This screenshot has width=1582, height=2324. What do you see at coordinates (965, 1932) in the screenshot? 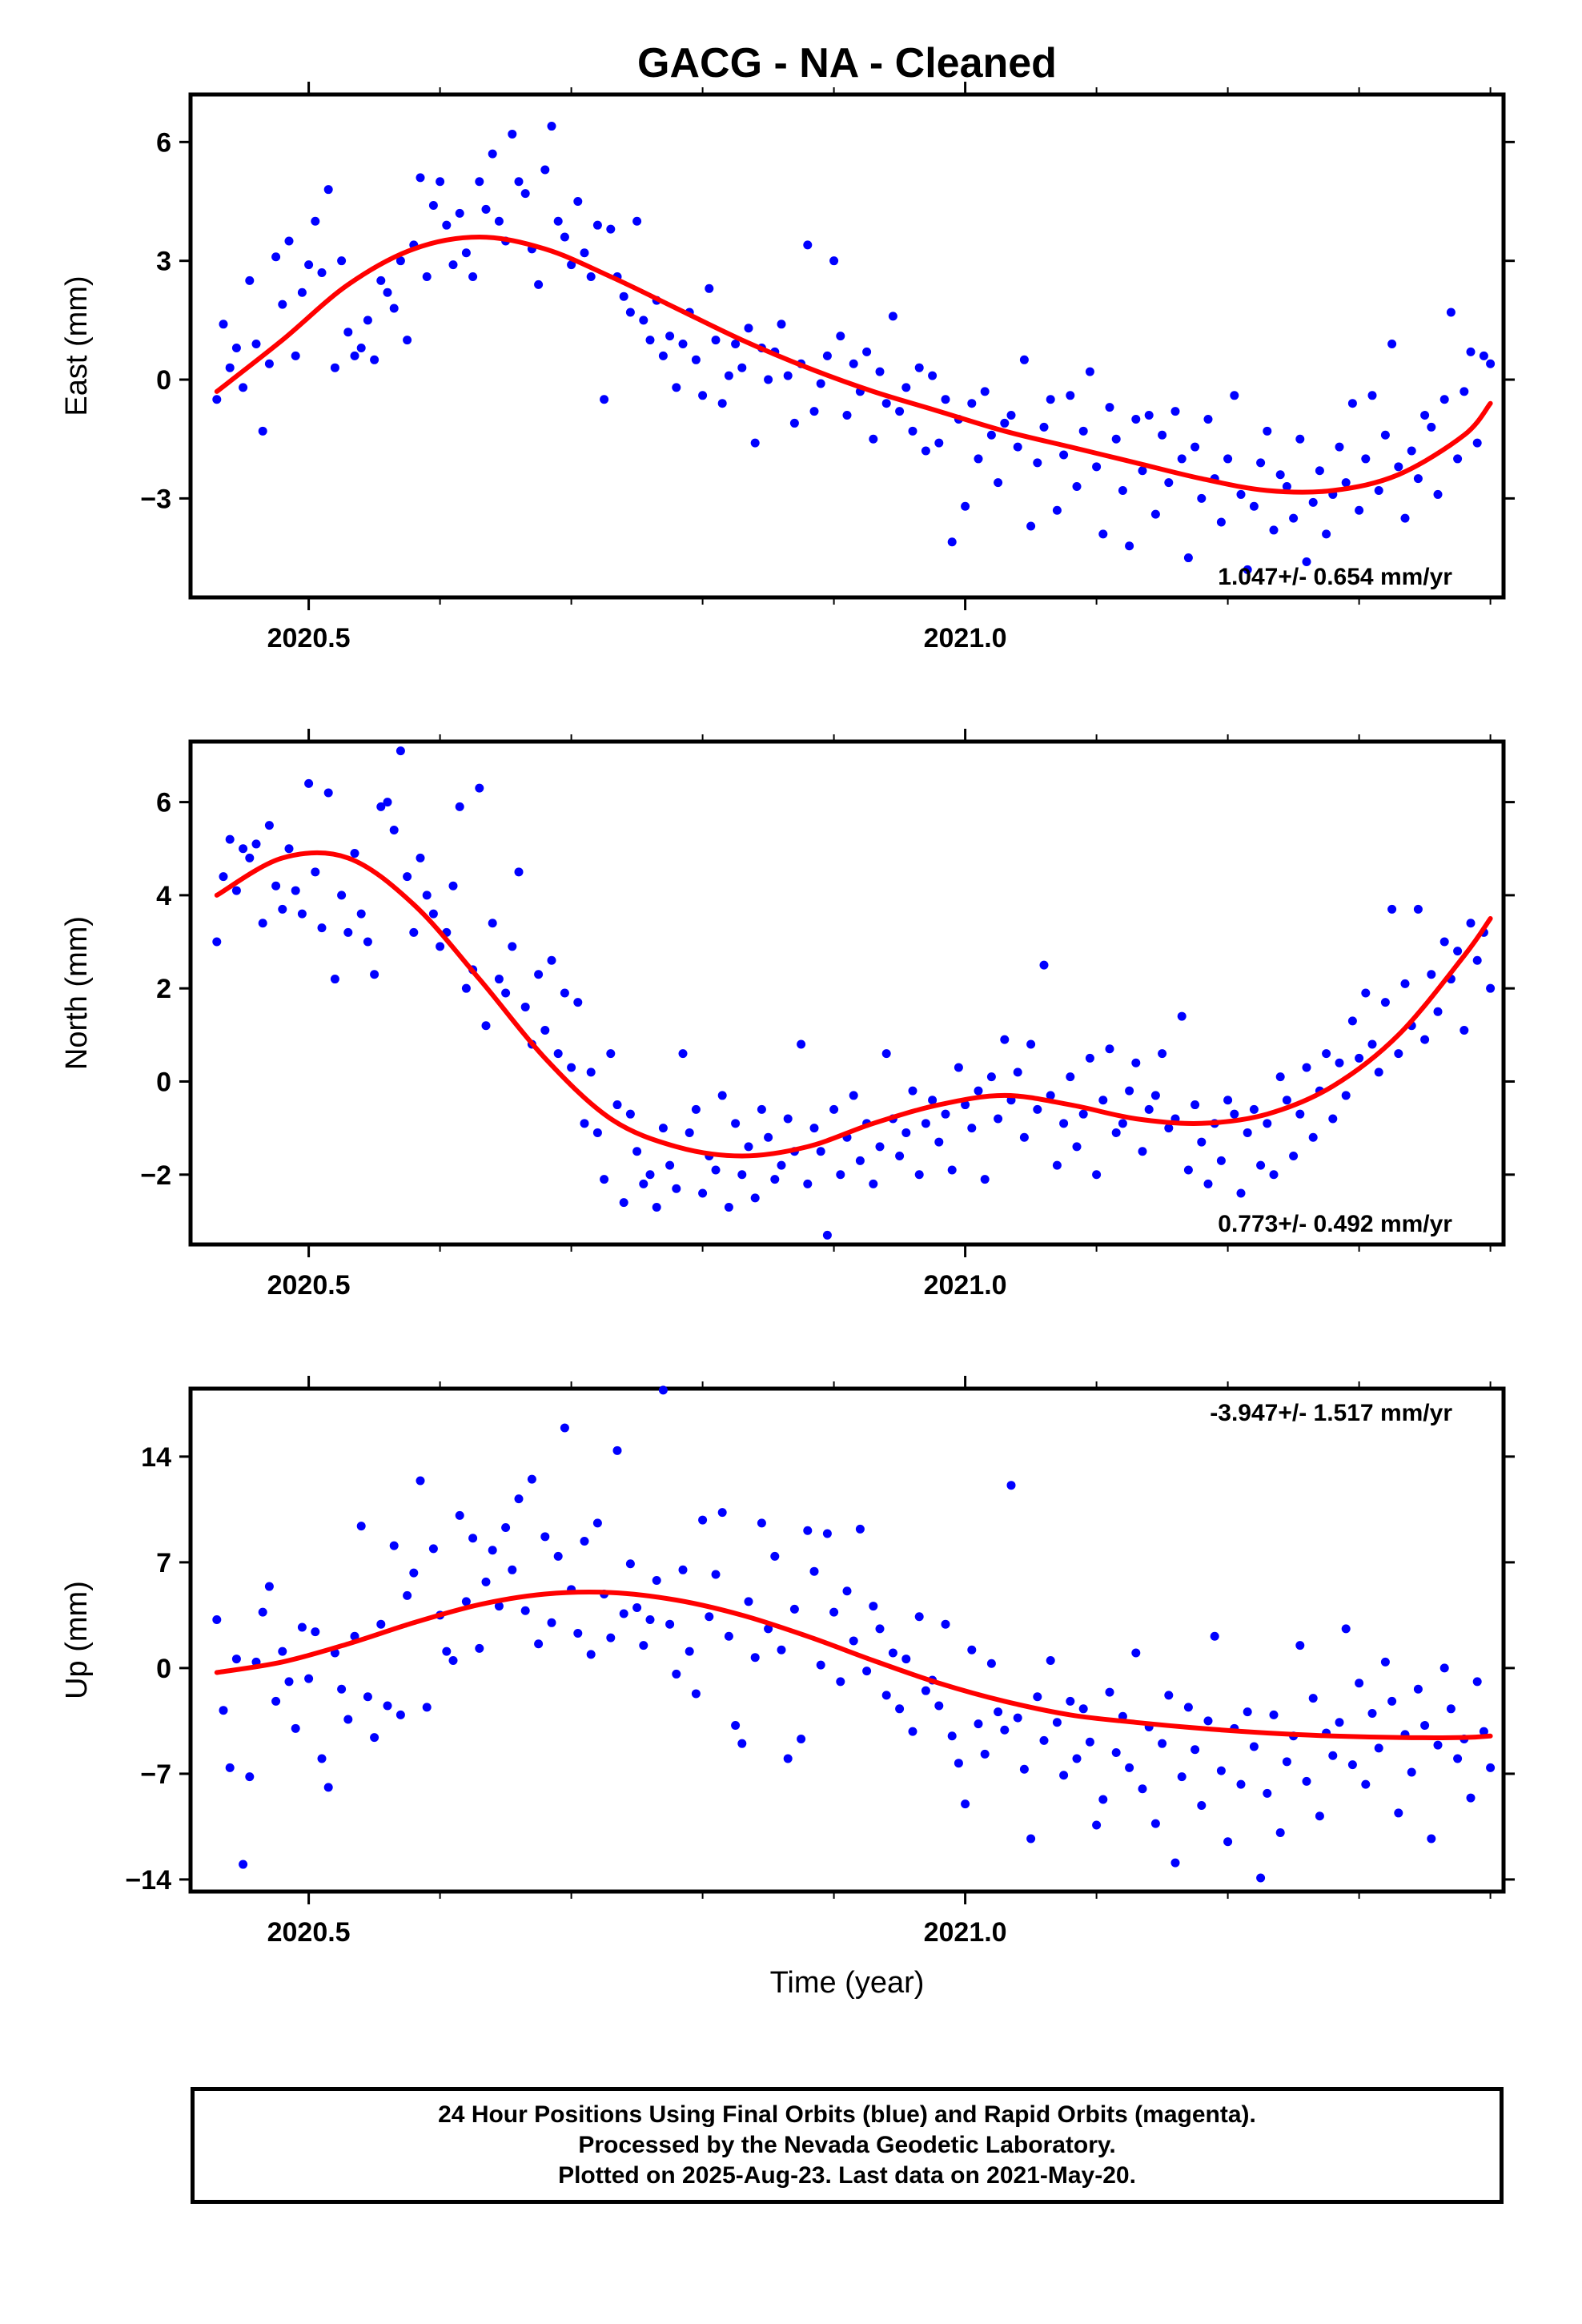
I see `up-xtick-label: 2021.0` at bounding box center [965, 1932].